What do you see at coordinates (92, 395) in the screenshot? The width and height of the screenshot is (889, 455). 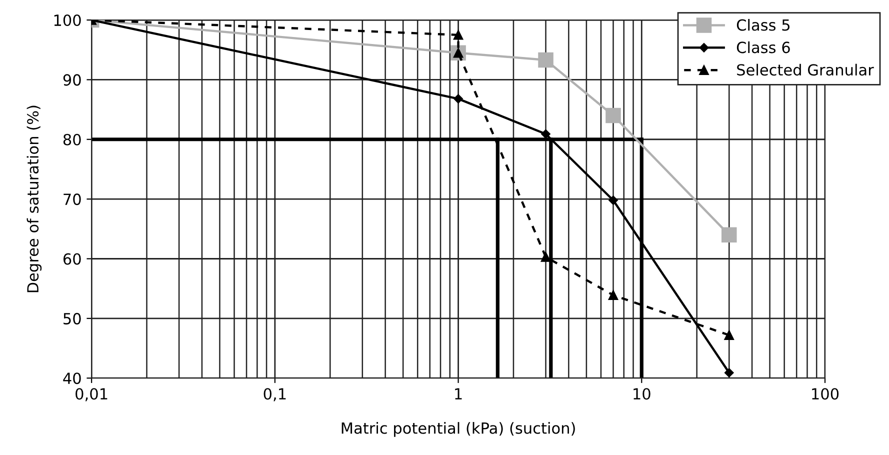 I see `x-tick-label: 0,01` at bounding box center [92, 395].